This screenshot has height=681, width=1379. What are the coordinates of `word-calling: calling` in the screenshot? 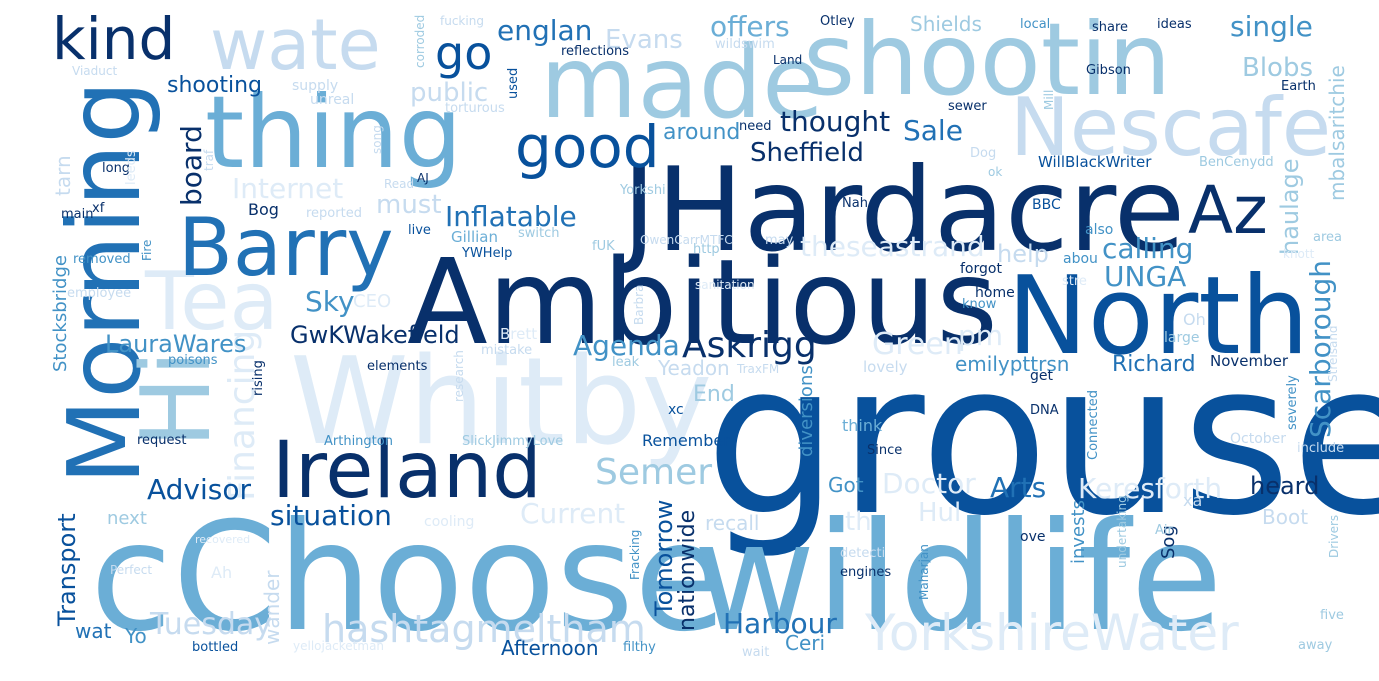 It's located at (1148, 248).